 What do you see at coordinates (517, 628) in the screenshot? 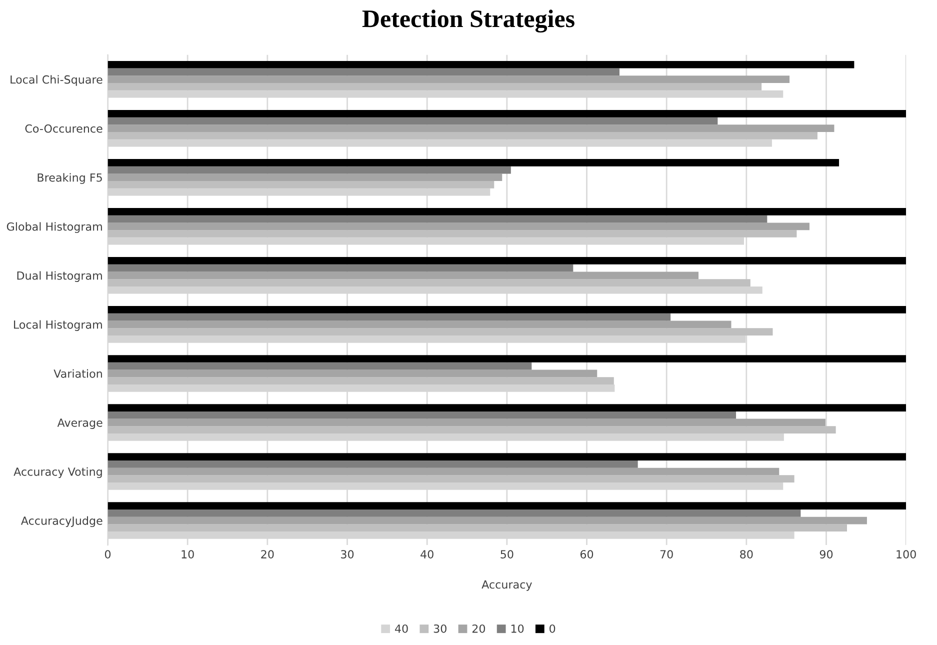
I see `legend-label: 10` at bounding box center [517, 628].